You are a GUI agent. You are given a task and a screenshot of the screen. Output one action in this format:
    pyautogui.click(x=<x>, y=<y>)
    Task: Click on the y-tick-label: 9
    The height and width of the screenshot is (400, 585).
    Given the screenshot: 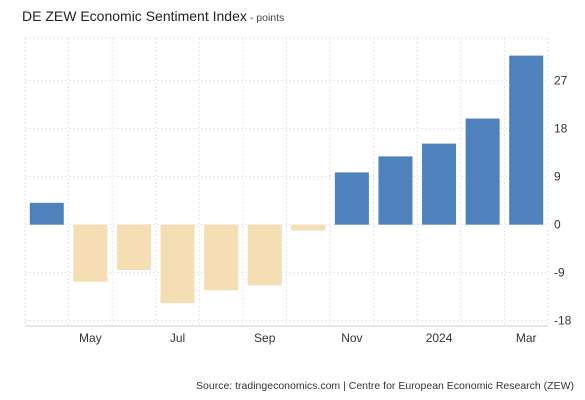 What is the action you would take?
    pyautogui.click(x=557, y=177)
    